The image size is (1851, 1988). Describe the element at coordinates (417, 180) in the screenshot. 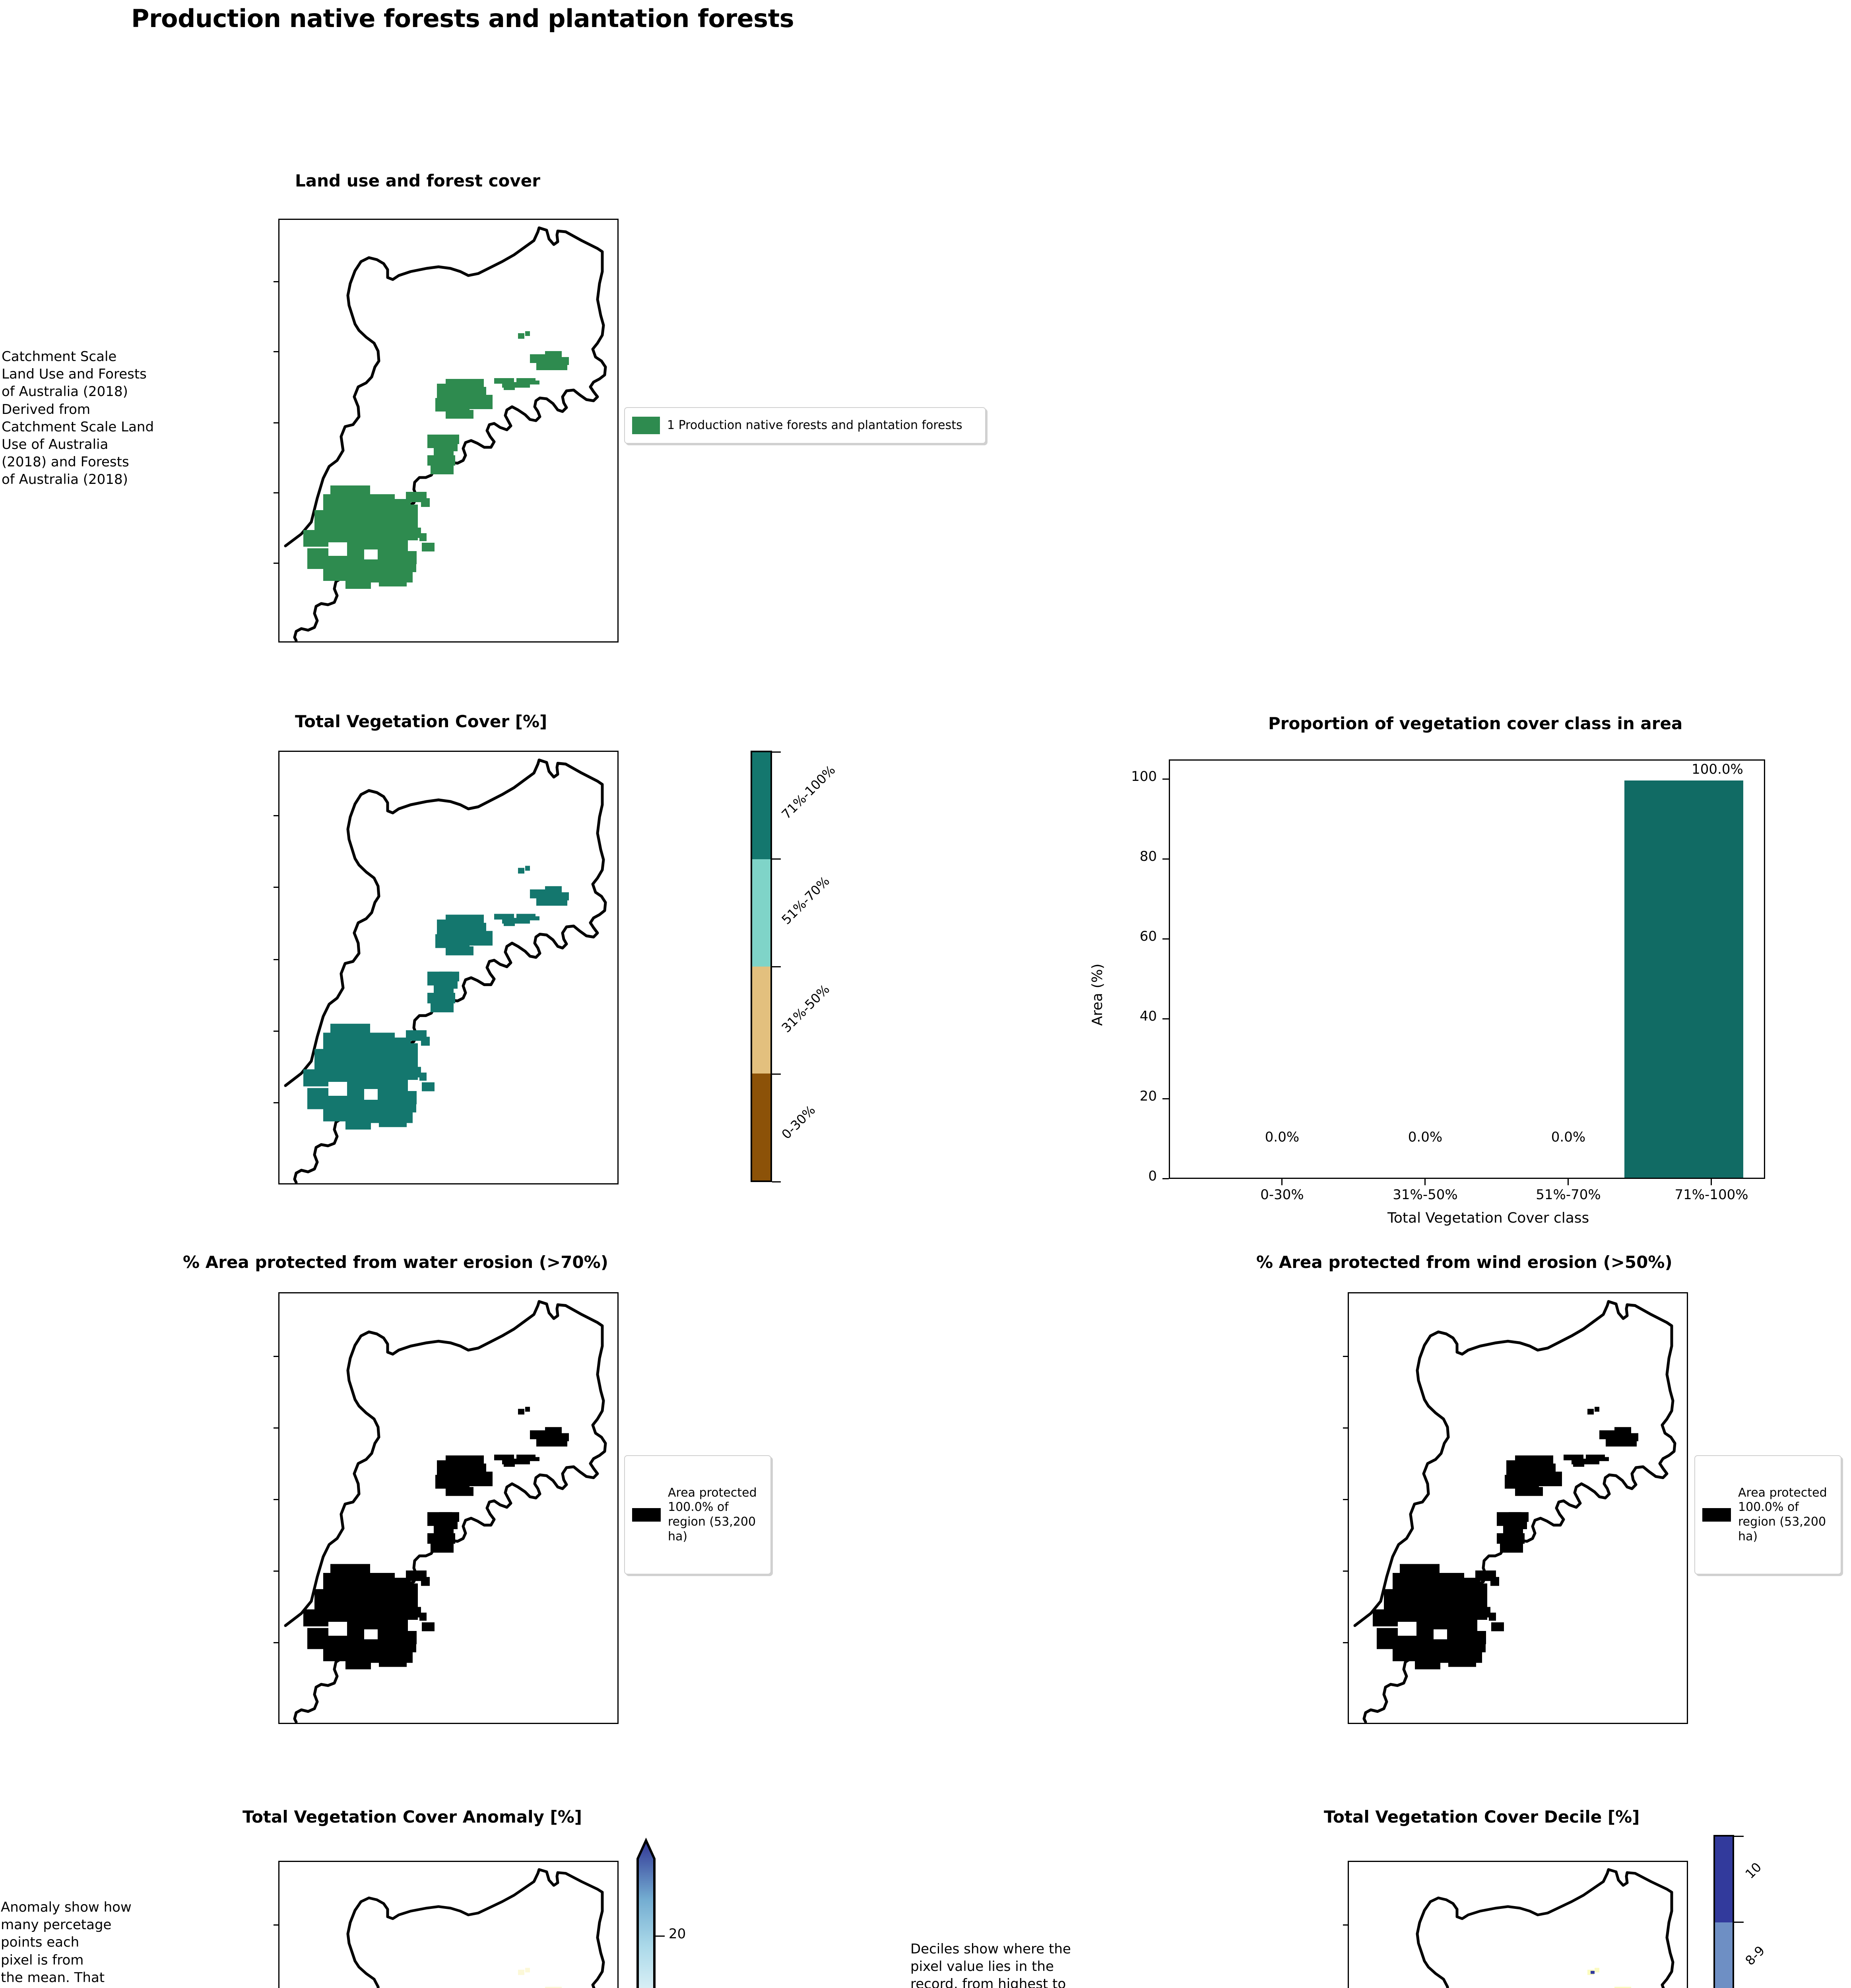

I see `land-use-panel-title: Land use and forest cover` at that location.